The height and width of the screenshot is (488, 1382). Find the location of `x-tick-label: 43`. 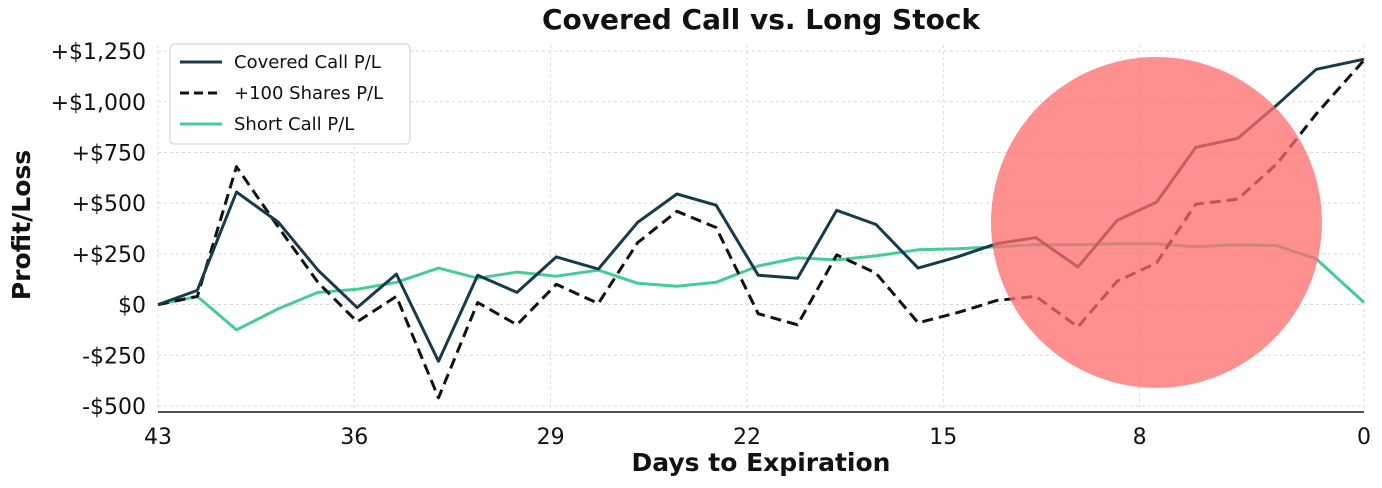

x-tick-label: 43 is located at coordinates (158, 437).